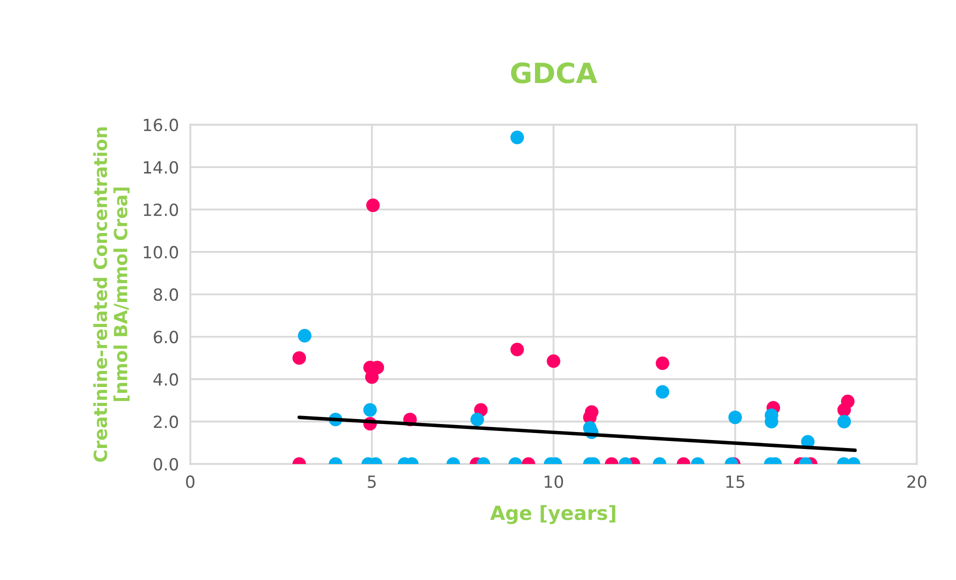 Image resolution: width=956 pixels, height=580 pixels. Describe the element at coordinates (916, 481) in the screenshot. I see `x-tick-label: 20` at that location.